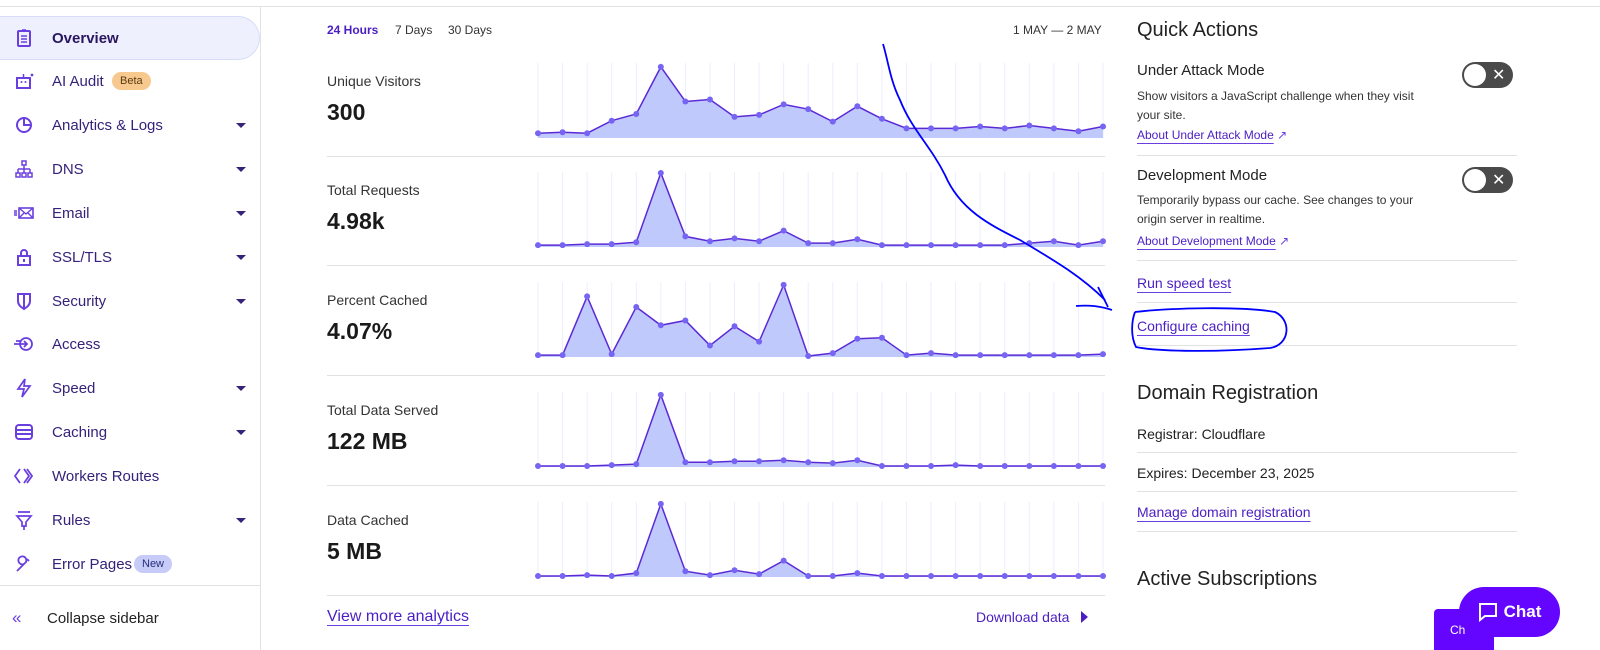 The width and height of the screenshot is (1600, 650). I want to click on sidebar-item-label: SSL/TLS, so click(82, 257).